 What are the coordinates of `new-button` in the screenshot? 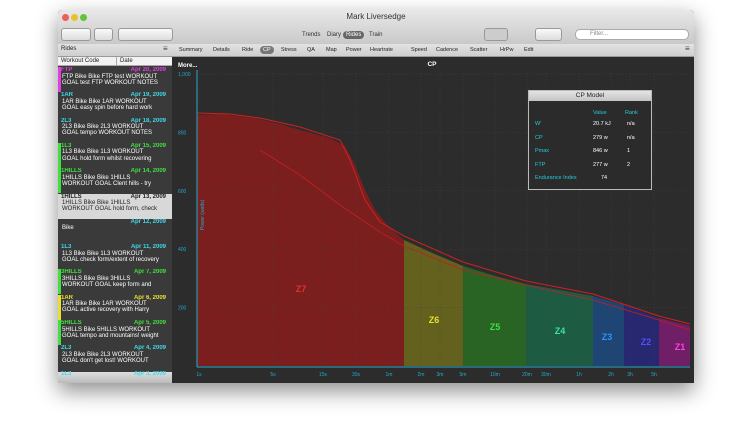 It's located at (103, 34).